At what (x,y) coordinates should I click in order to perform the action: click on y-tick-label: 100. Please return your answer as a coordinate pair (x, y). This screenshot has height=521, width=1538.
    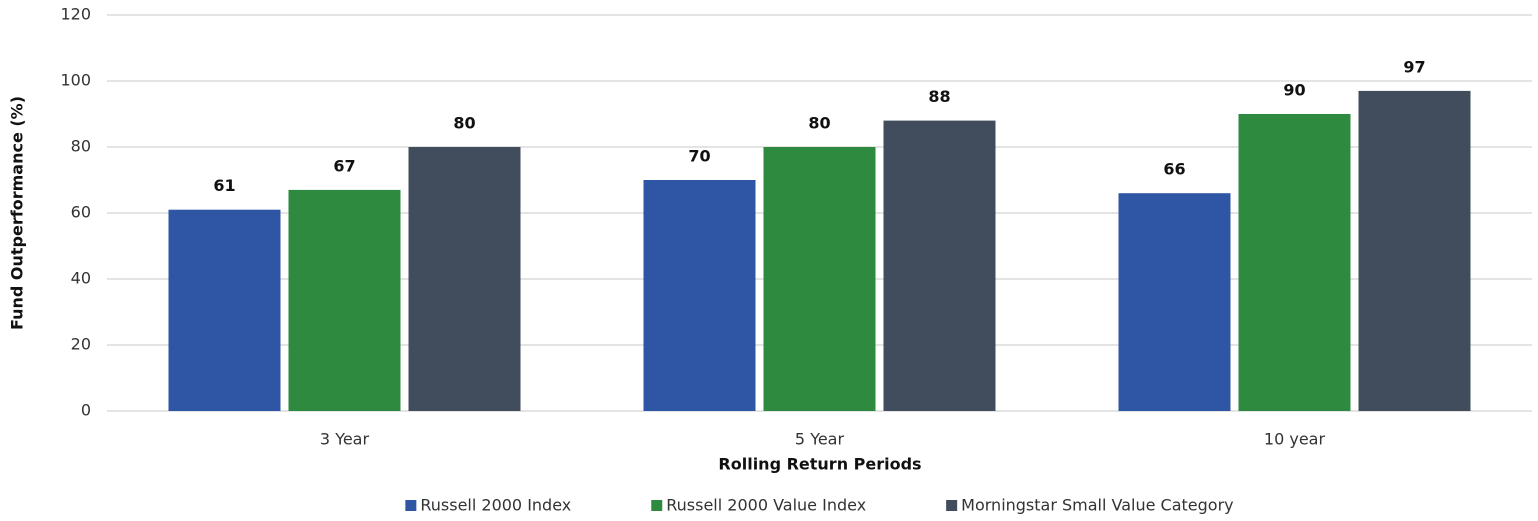
    Looking at the image, I should click on (75, 80).